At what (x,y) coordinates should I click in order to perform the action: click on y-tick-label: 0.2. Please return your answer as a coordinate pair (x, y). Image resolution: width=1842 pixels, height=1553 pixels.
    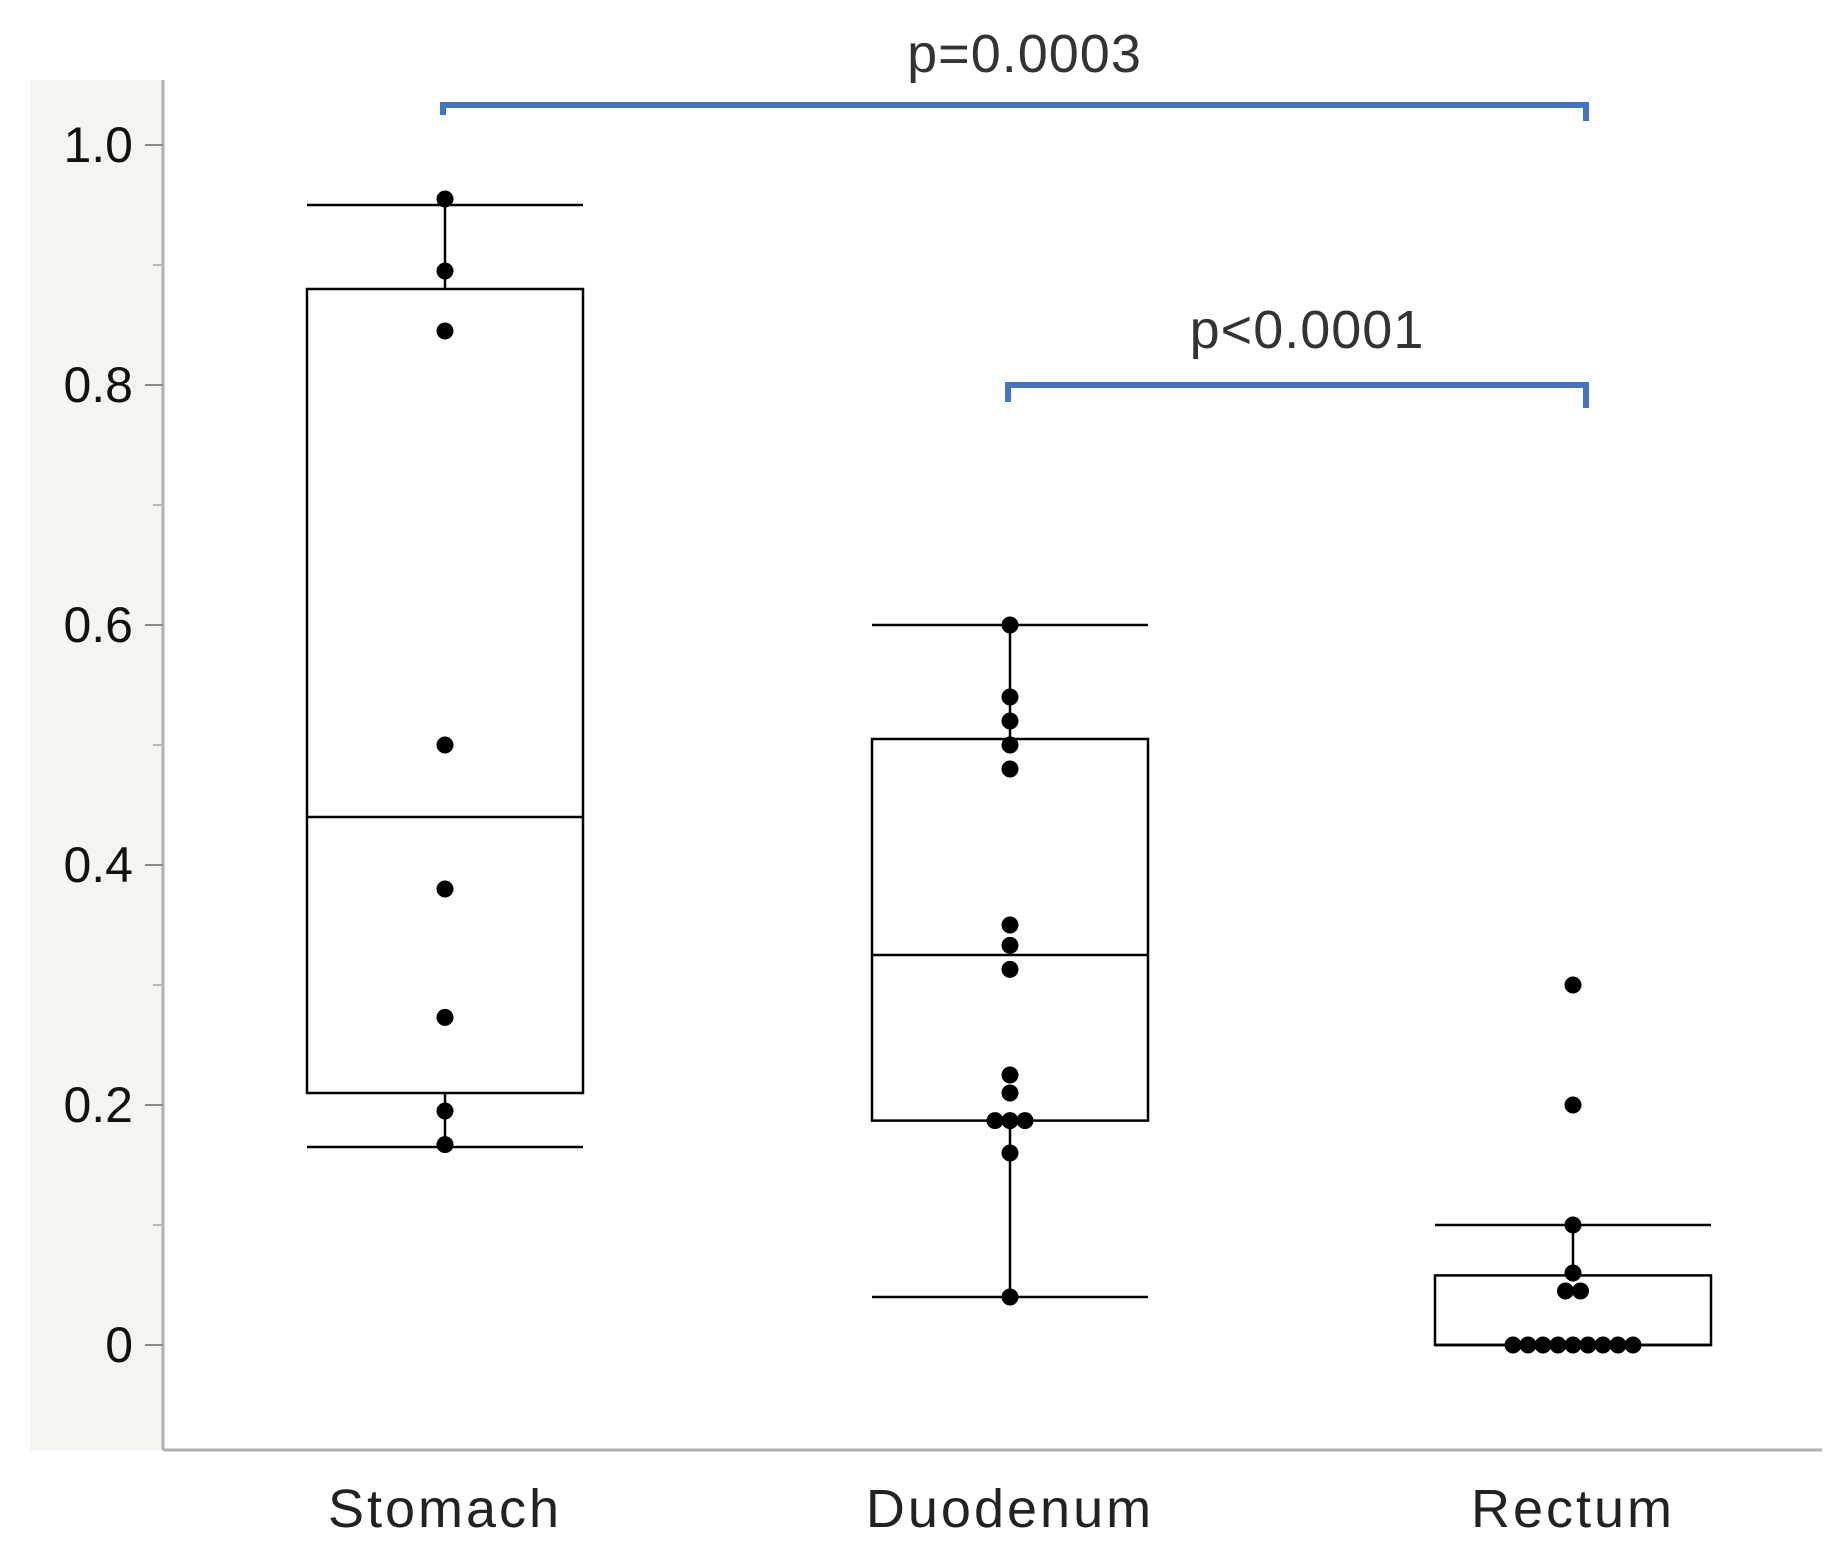
    Looking at the image, I should click on (98, 1105).